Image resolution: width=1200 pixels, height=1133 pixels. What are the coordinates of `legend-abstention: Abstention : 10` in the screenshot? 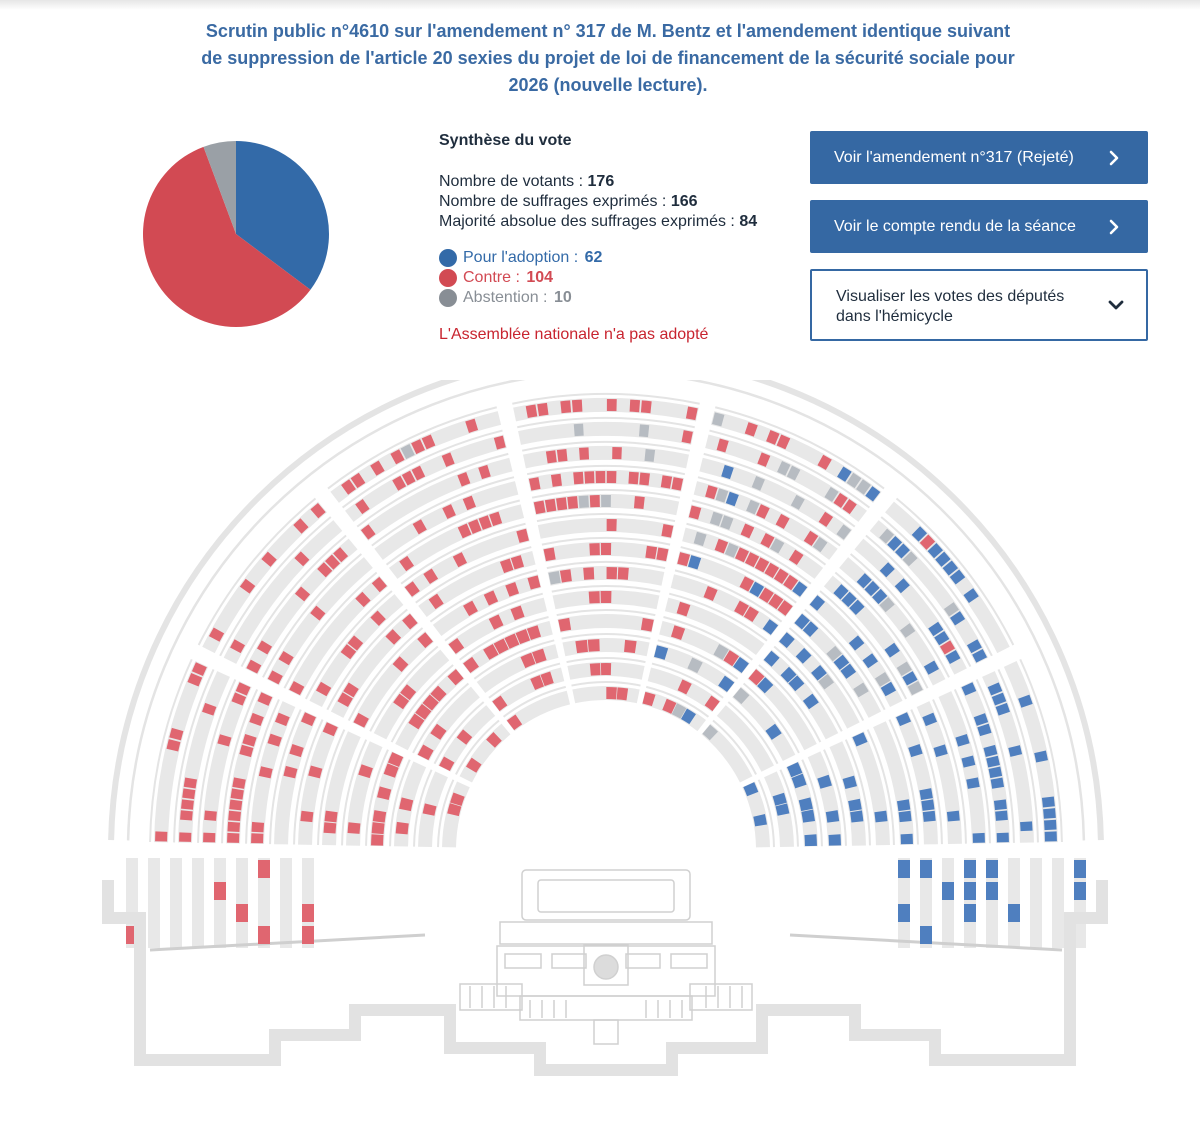 It's located at (619, 298).